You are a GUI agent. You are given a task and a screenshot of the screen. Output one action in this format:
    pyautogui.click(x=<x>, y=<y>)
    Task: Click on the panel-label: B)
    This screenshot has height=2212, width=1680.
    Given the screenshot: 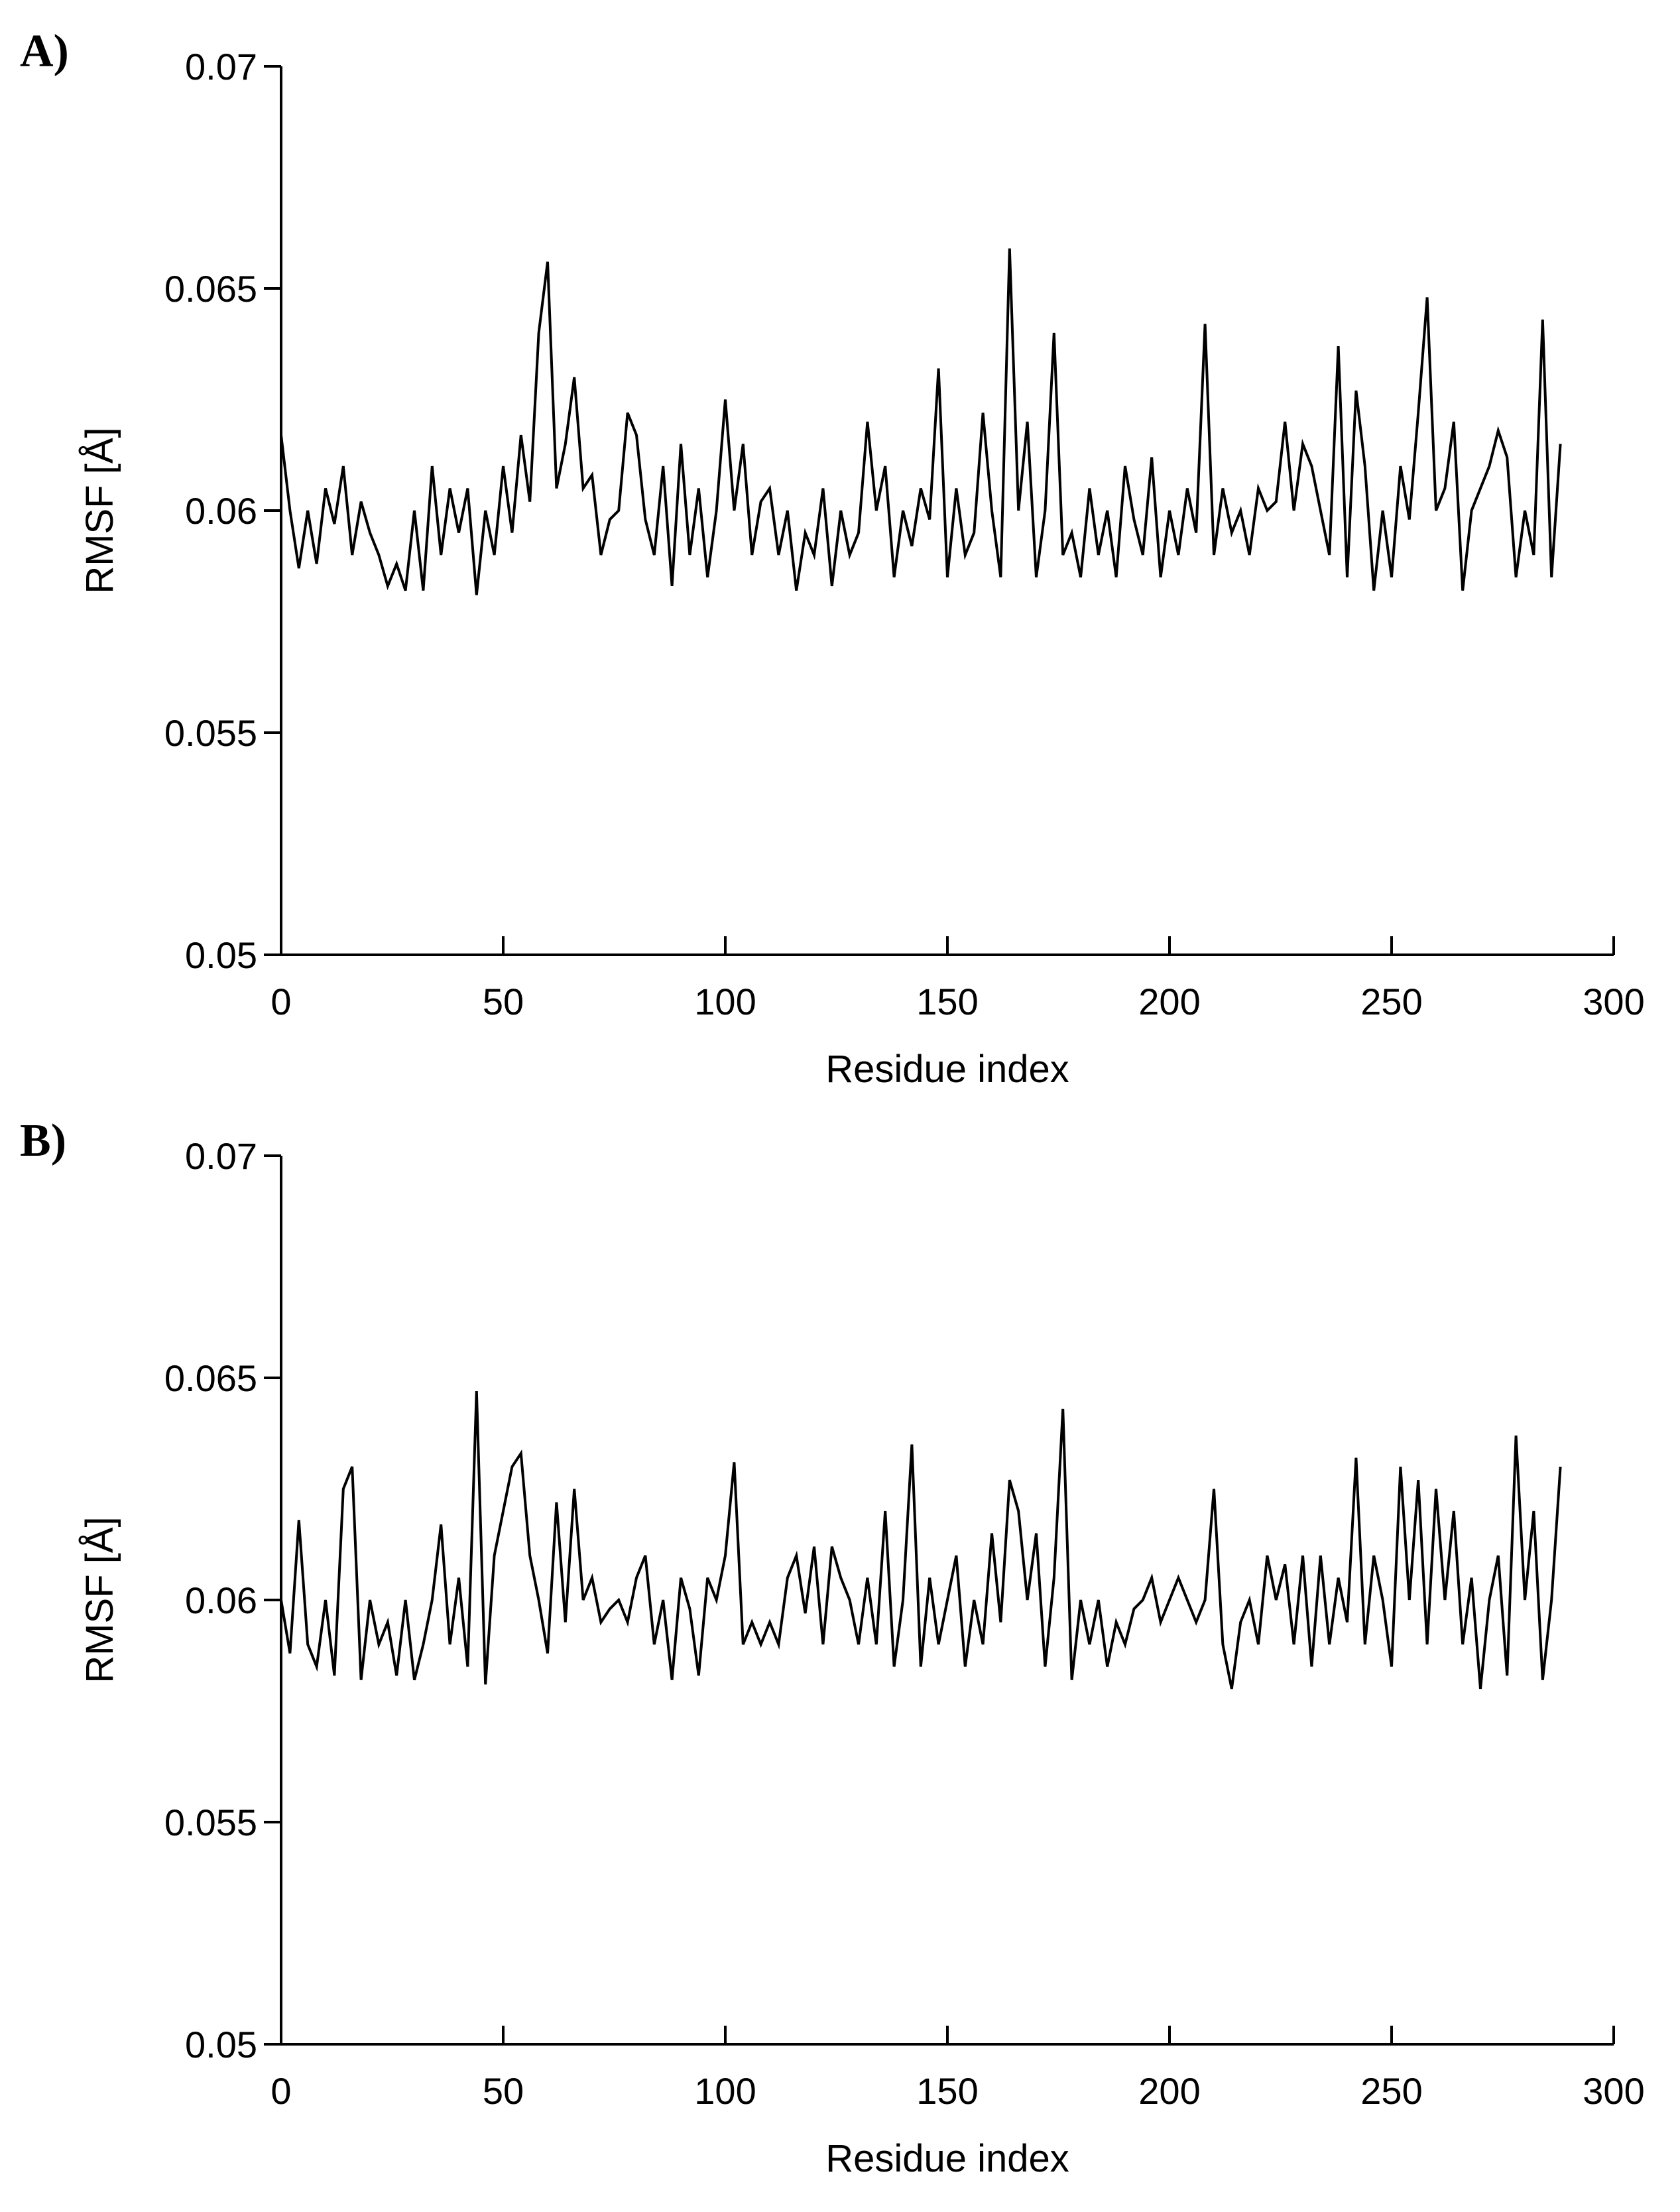 What is the action you would take?
    pyautogui.click(x=43, y=1140)
    